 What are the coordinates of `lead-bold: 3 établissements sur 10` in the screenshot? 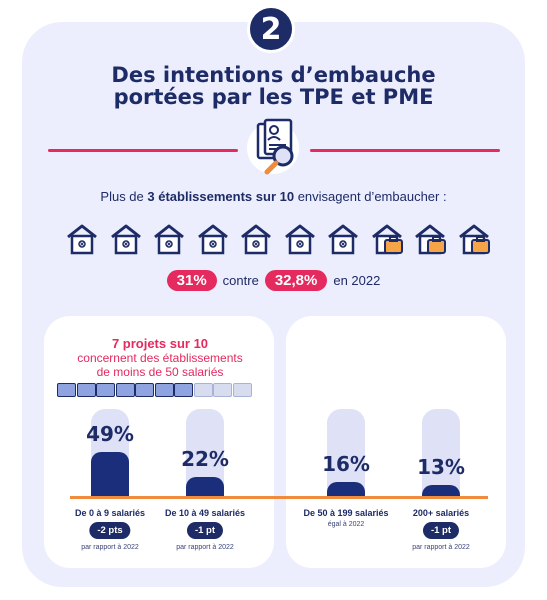 It's located at (221, 196).